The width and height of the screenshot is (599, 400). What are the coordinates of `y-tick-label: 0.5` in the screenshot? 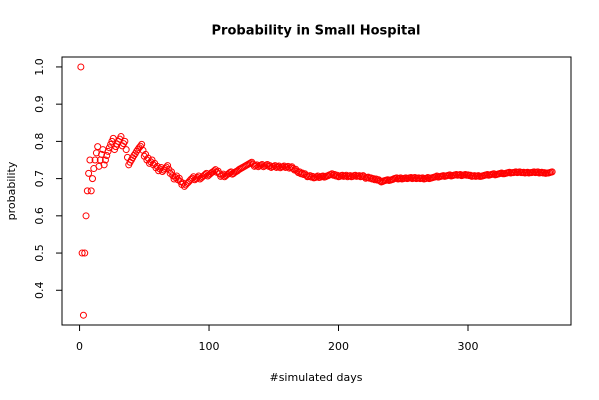 It's located at (39, 253).